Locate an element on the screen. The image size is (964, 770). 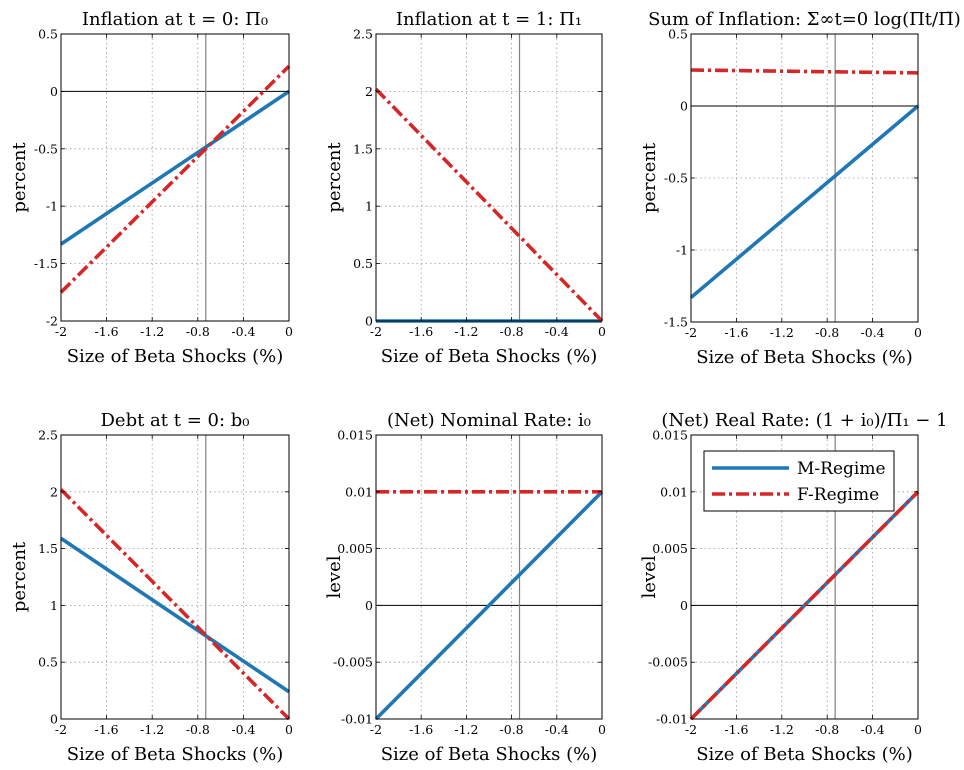
chart-title: Sum of Inflation: Σ∞t=0 log(Πt/Π̄) is located at coordinates (804, 19).